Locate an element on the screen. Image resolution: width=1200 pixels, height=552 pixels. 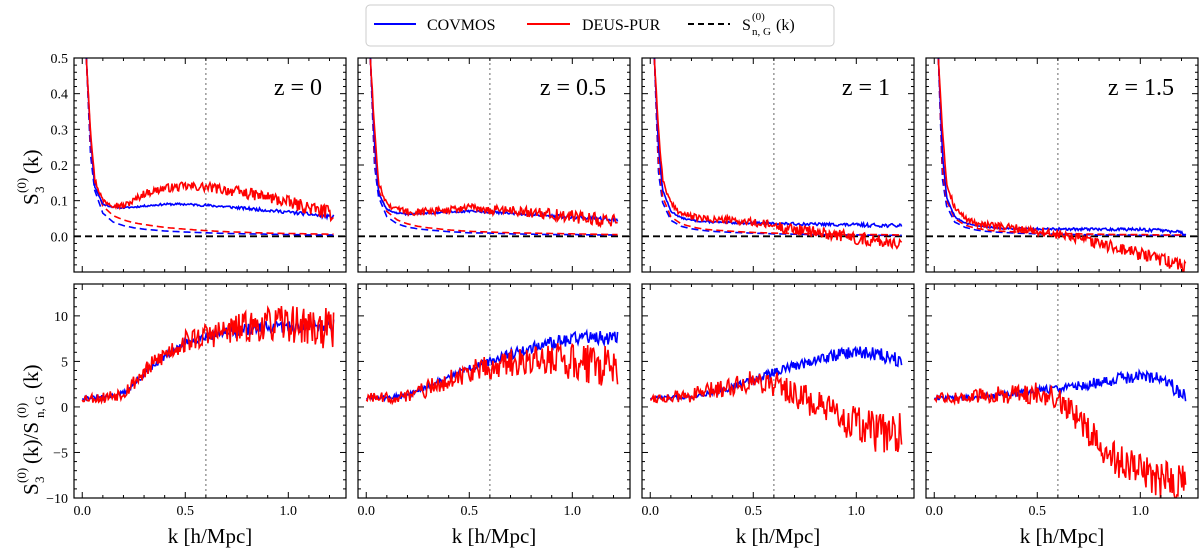
y-tick-label: 0 is located at coordinates (64, 408).